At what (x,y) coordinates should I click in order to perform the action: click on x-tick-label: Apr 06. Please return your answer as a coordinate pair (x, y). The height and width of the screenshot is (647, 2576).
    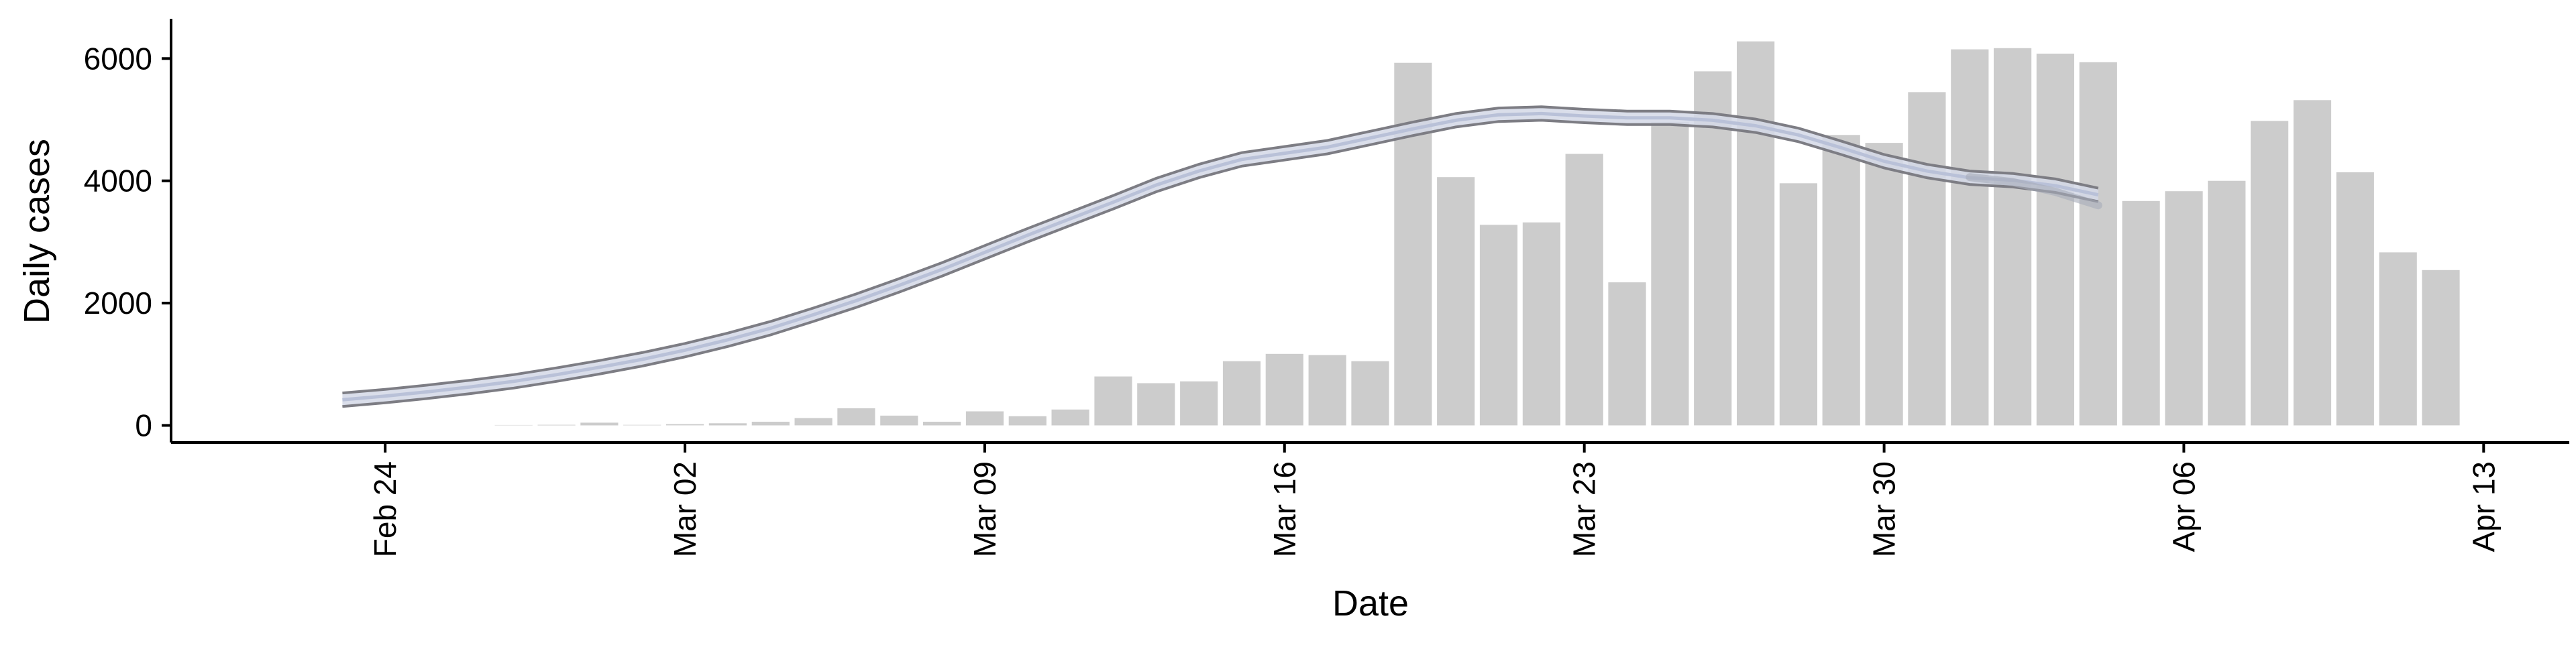
    Looking at the image, I should click on (2183, 506).